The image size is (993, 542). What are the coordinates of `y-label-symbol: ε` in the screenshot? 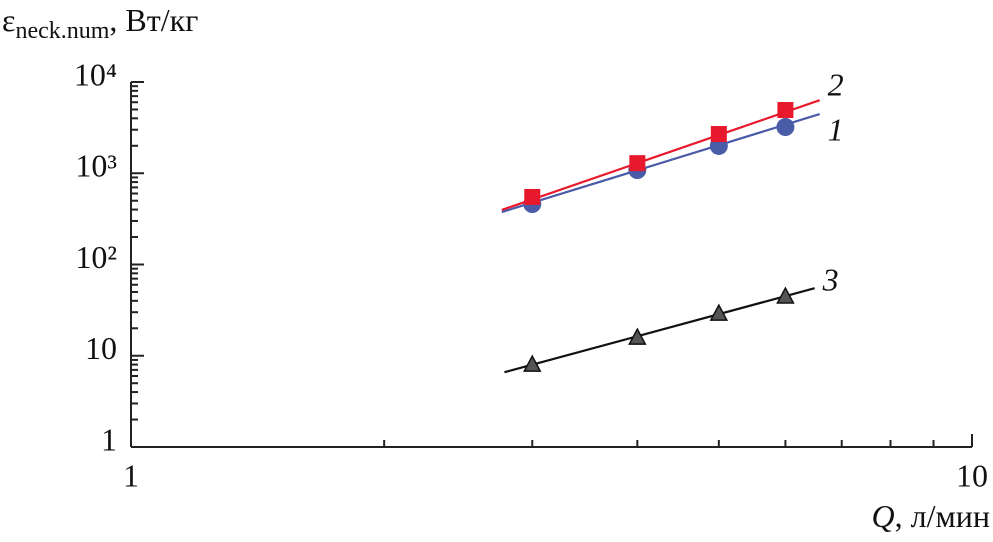 It's located at (8, 20).